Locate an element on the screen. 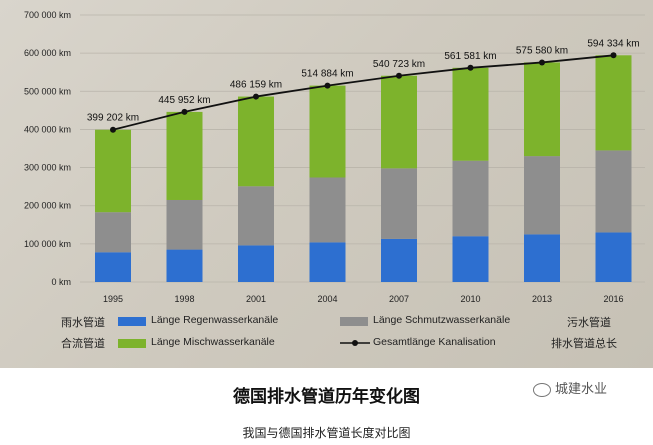 The image size is (653, 445). y-tick-label: 600 000 km is located at coordinates (47, 53).